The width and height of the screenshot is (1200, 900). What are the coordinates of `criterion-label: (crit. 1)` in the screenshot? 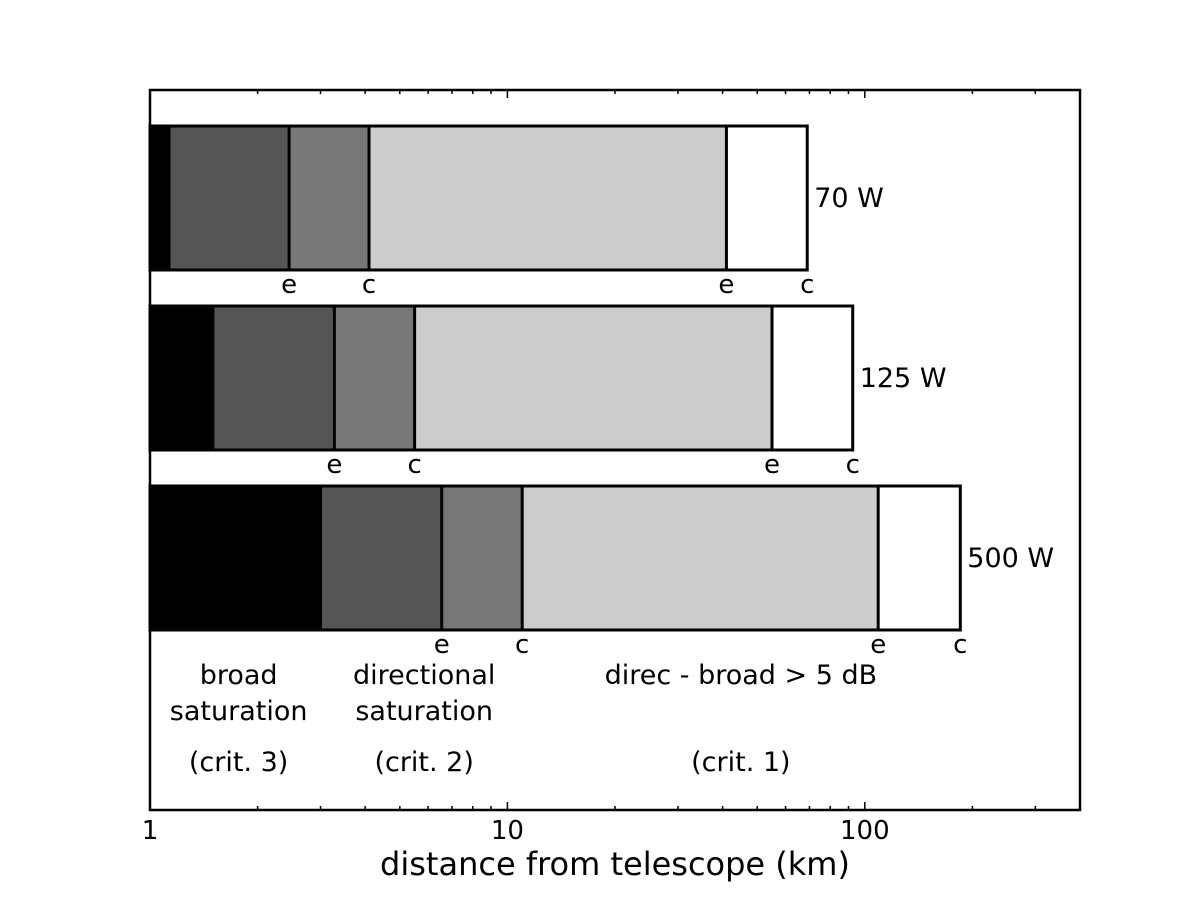 It's located at (740, 762).